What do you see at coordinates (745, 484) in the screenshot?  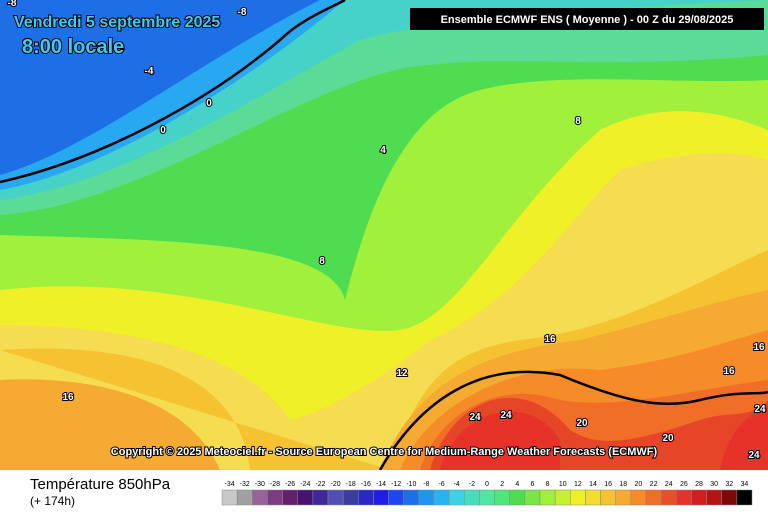 I see `scale-label: 34` at bounding box center [745, 484].